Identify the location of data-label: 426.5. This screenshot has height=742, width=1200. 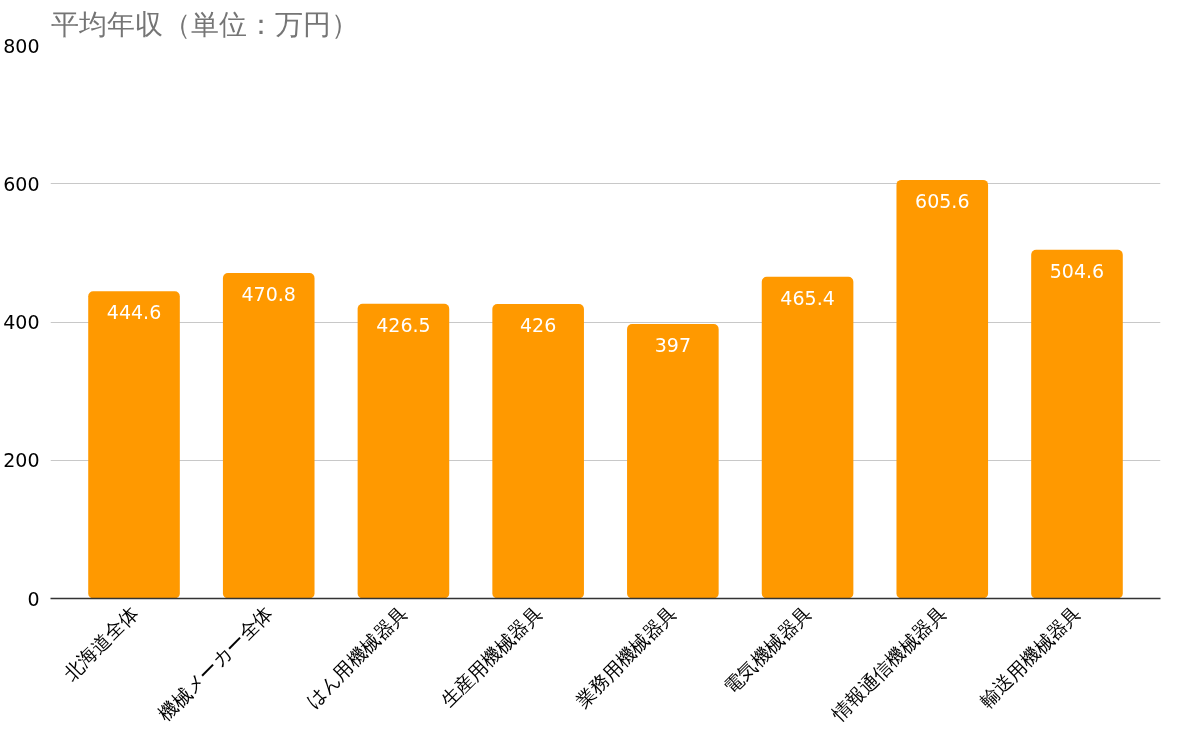
(403, 324).